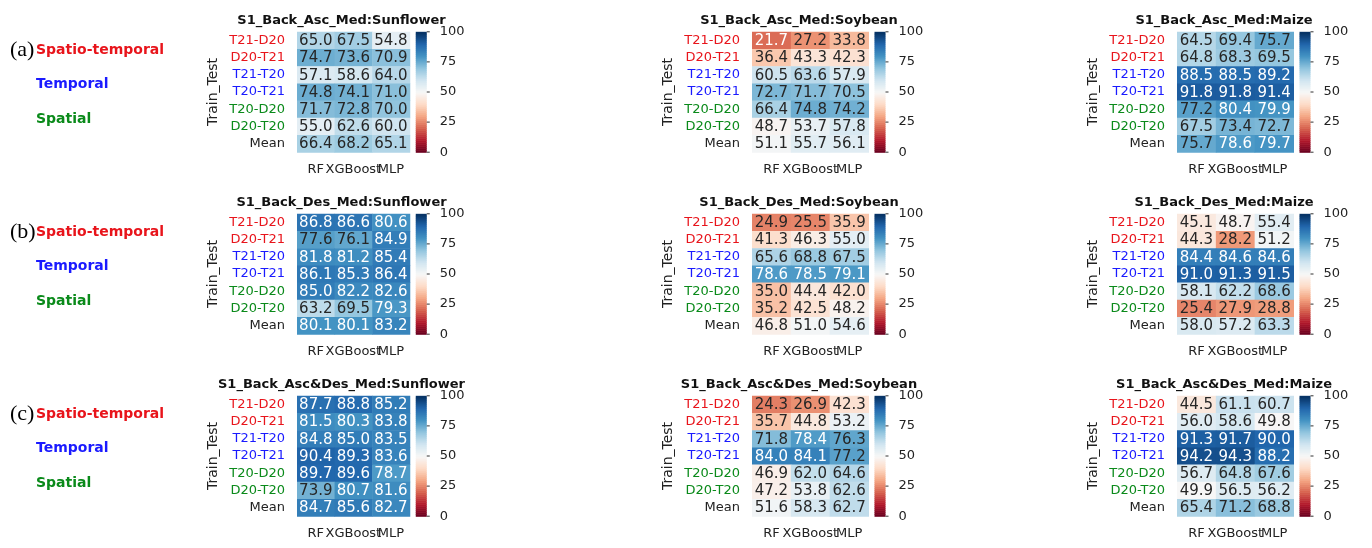  What do you see at coordinates (849, 473) in the screenshot?
I see `data-label: 64.6` at bounding box center [849, 473].